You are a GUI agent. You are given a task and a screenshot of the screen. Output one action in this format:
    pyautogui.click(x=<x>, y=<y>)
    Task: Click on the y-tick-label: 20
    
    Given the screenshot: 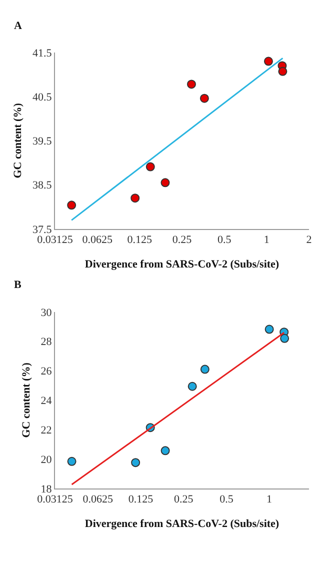 What is the action you would take?
    pyautogui.click(x=46, y=460)
    